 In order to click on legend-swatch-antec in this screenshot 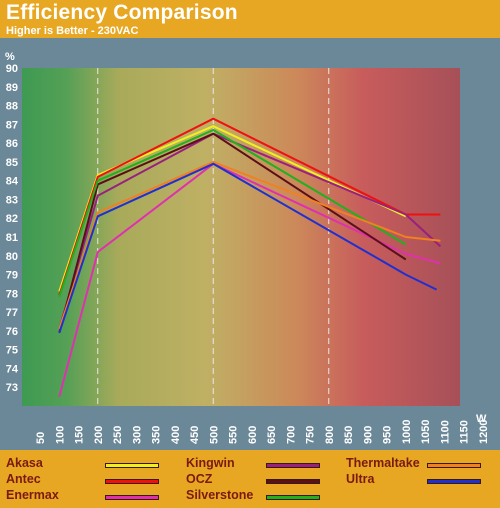, I will do `click(132, 481)`.